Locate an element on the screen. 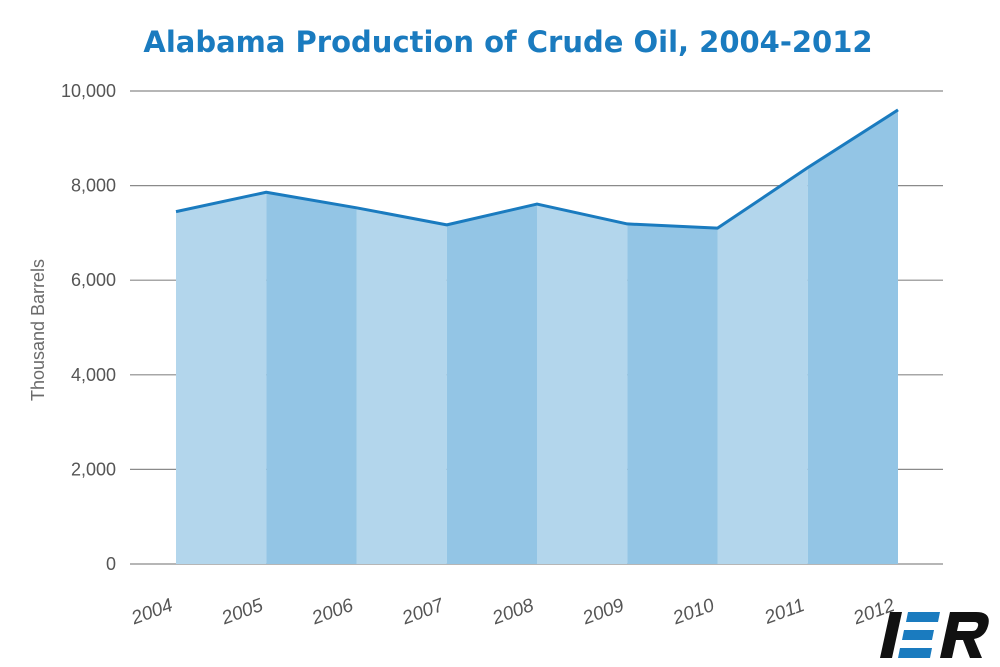 The height and width of the screenshot is (667, 1000). series-line is located at coordinates (537, 169).